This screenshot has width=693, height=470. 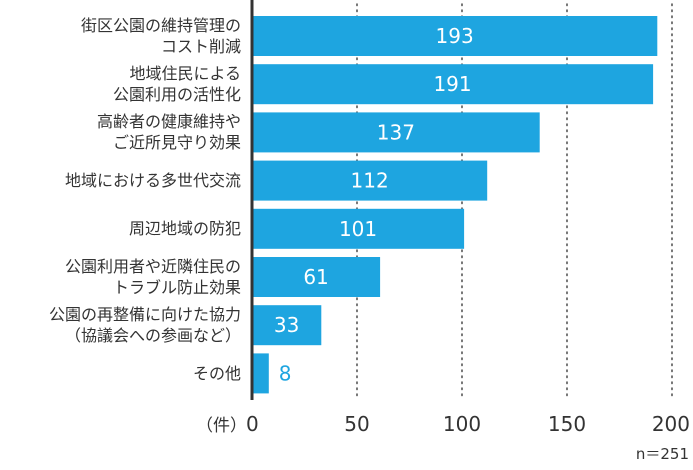 I want to click on category-label-line: 公園の再整備に向けた協力, so click(x=144, y=315).